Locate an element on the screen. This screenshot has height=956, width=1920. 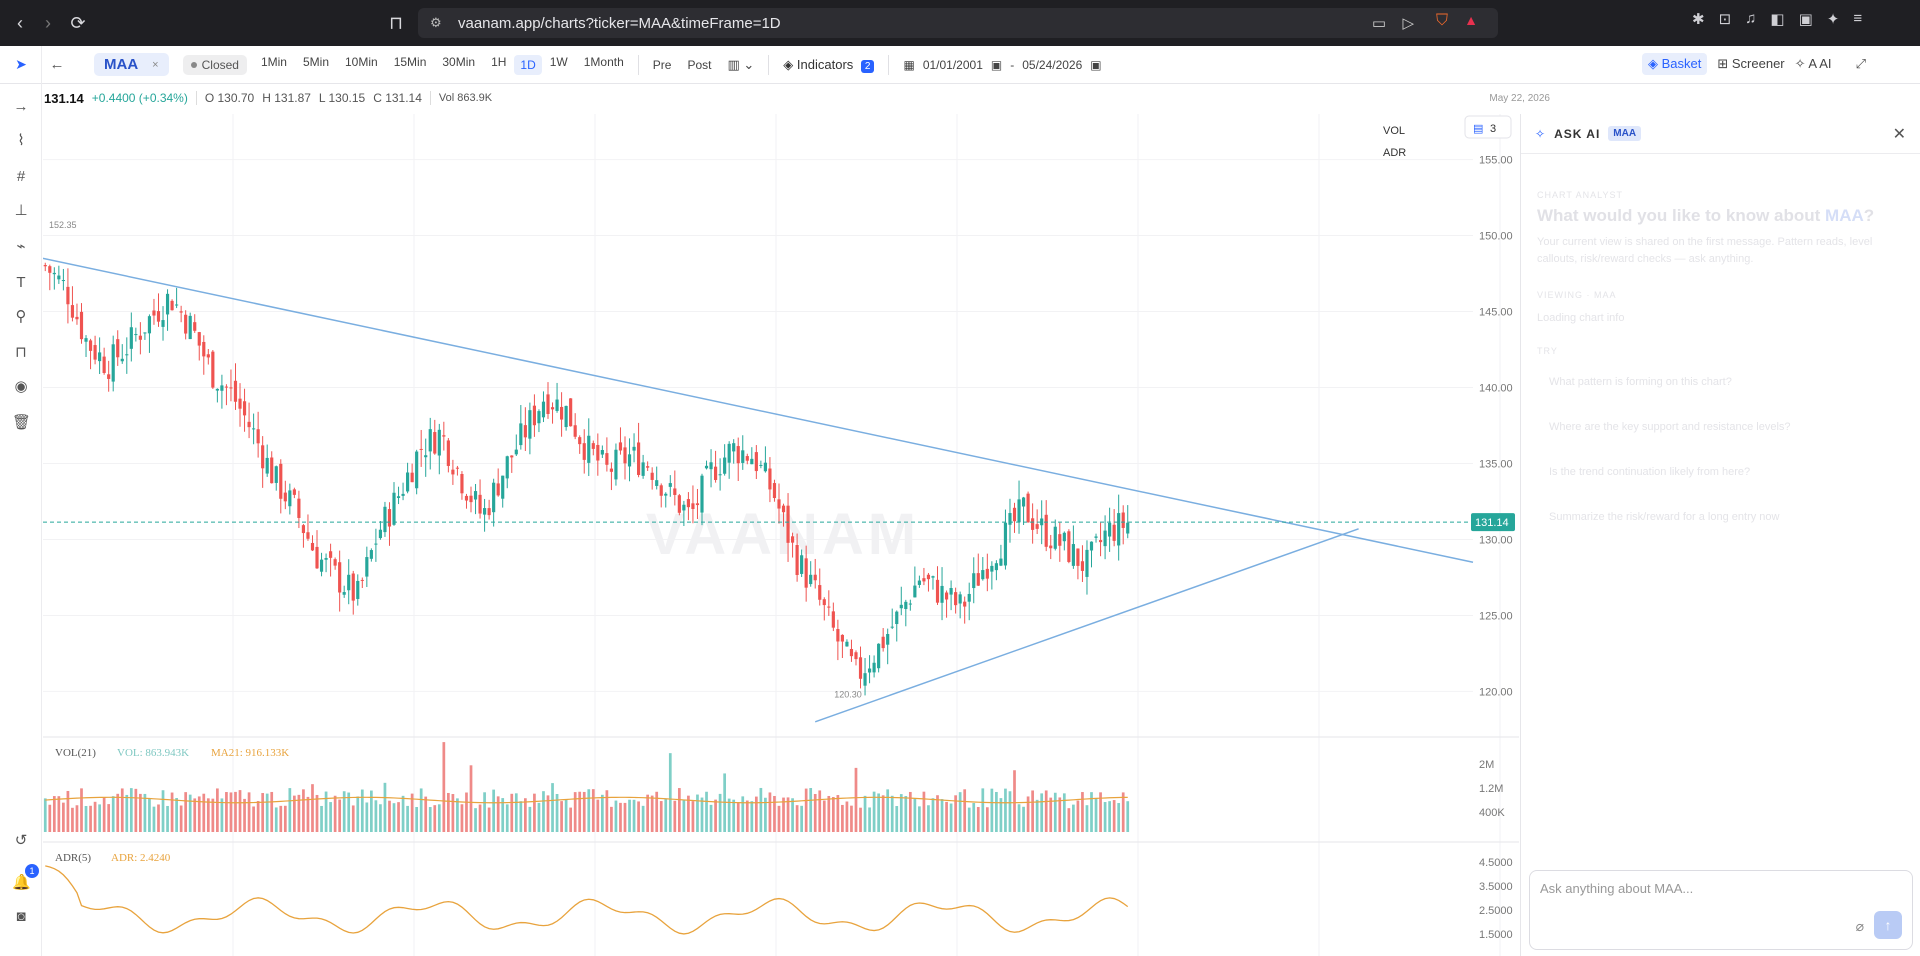
camera-icon: ◙ is located at coordinates (21, 916).